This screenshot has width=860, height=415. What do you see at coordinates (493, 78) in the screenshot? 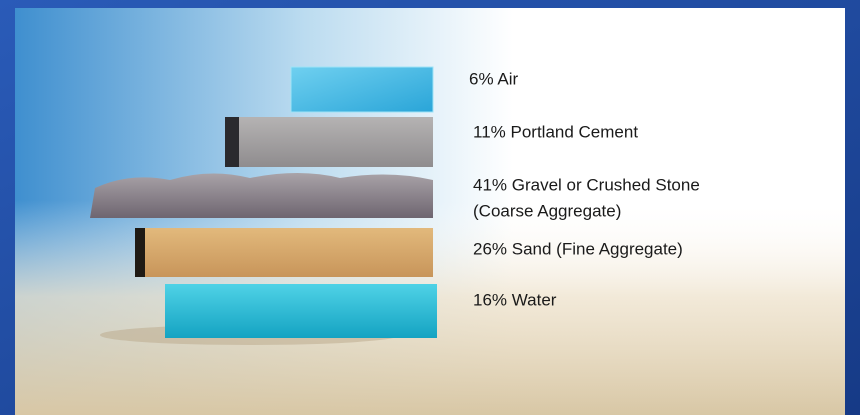
I see `layer-label: 6% Air` at bounding box center [493, 78].